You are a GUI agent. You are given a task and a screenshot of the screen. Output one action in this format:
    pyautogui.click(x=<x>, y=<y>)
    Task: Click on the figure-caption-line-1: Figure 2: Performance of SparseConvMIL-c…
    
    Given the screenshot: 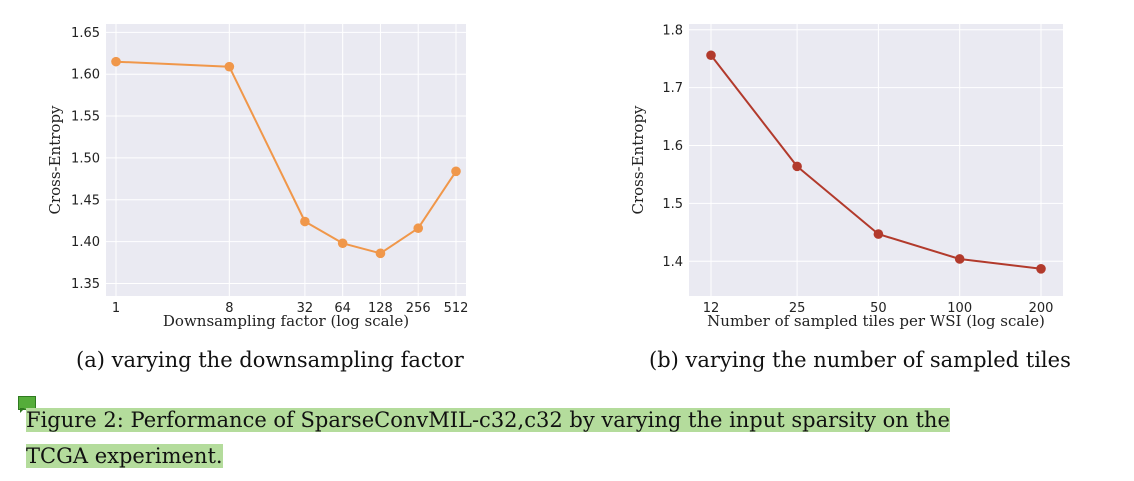 What is the action you would take?
    pyautogui.click(x=488, y=420)
    